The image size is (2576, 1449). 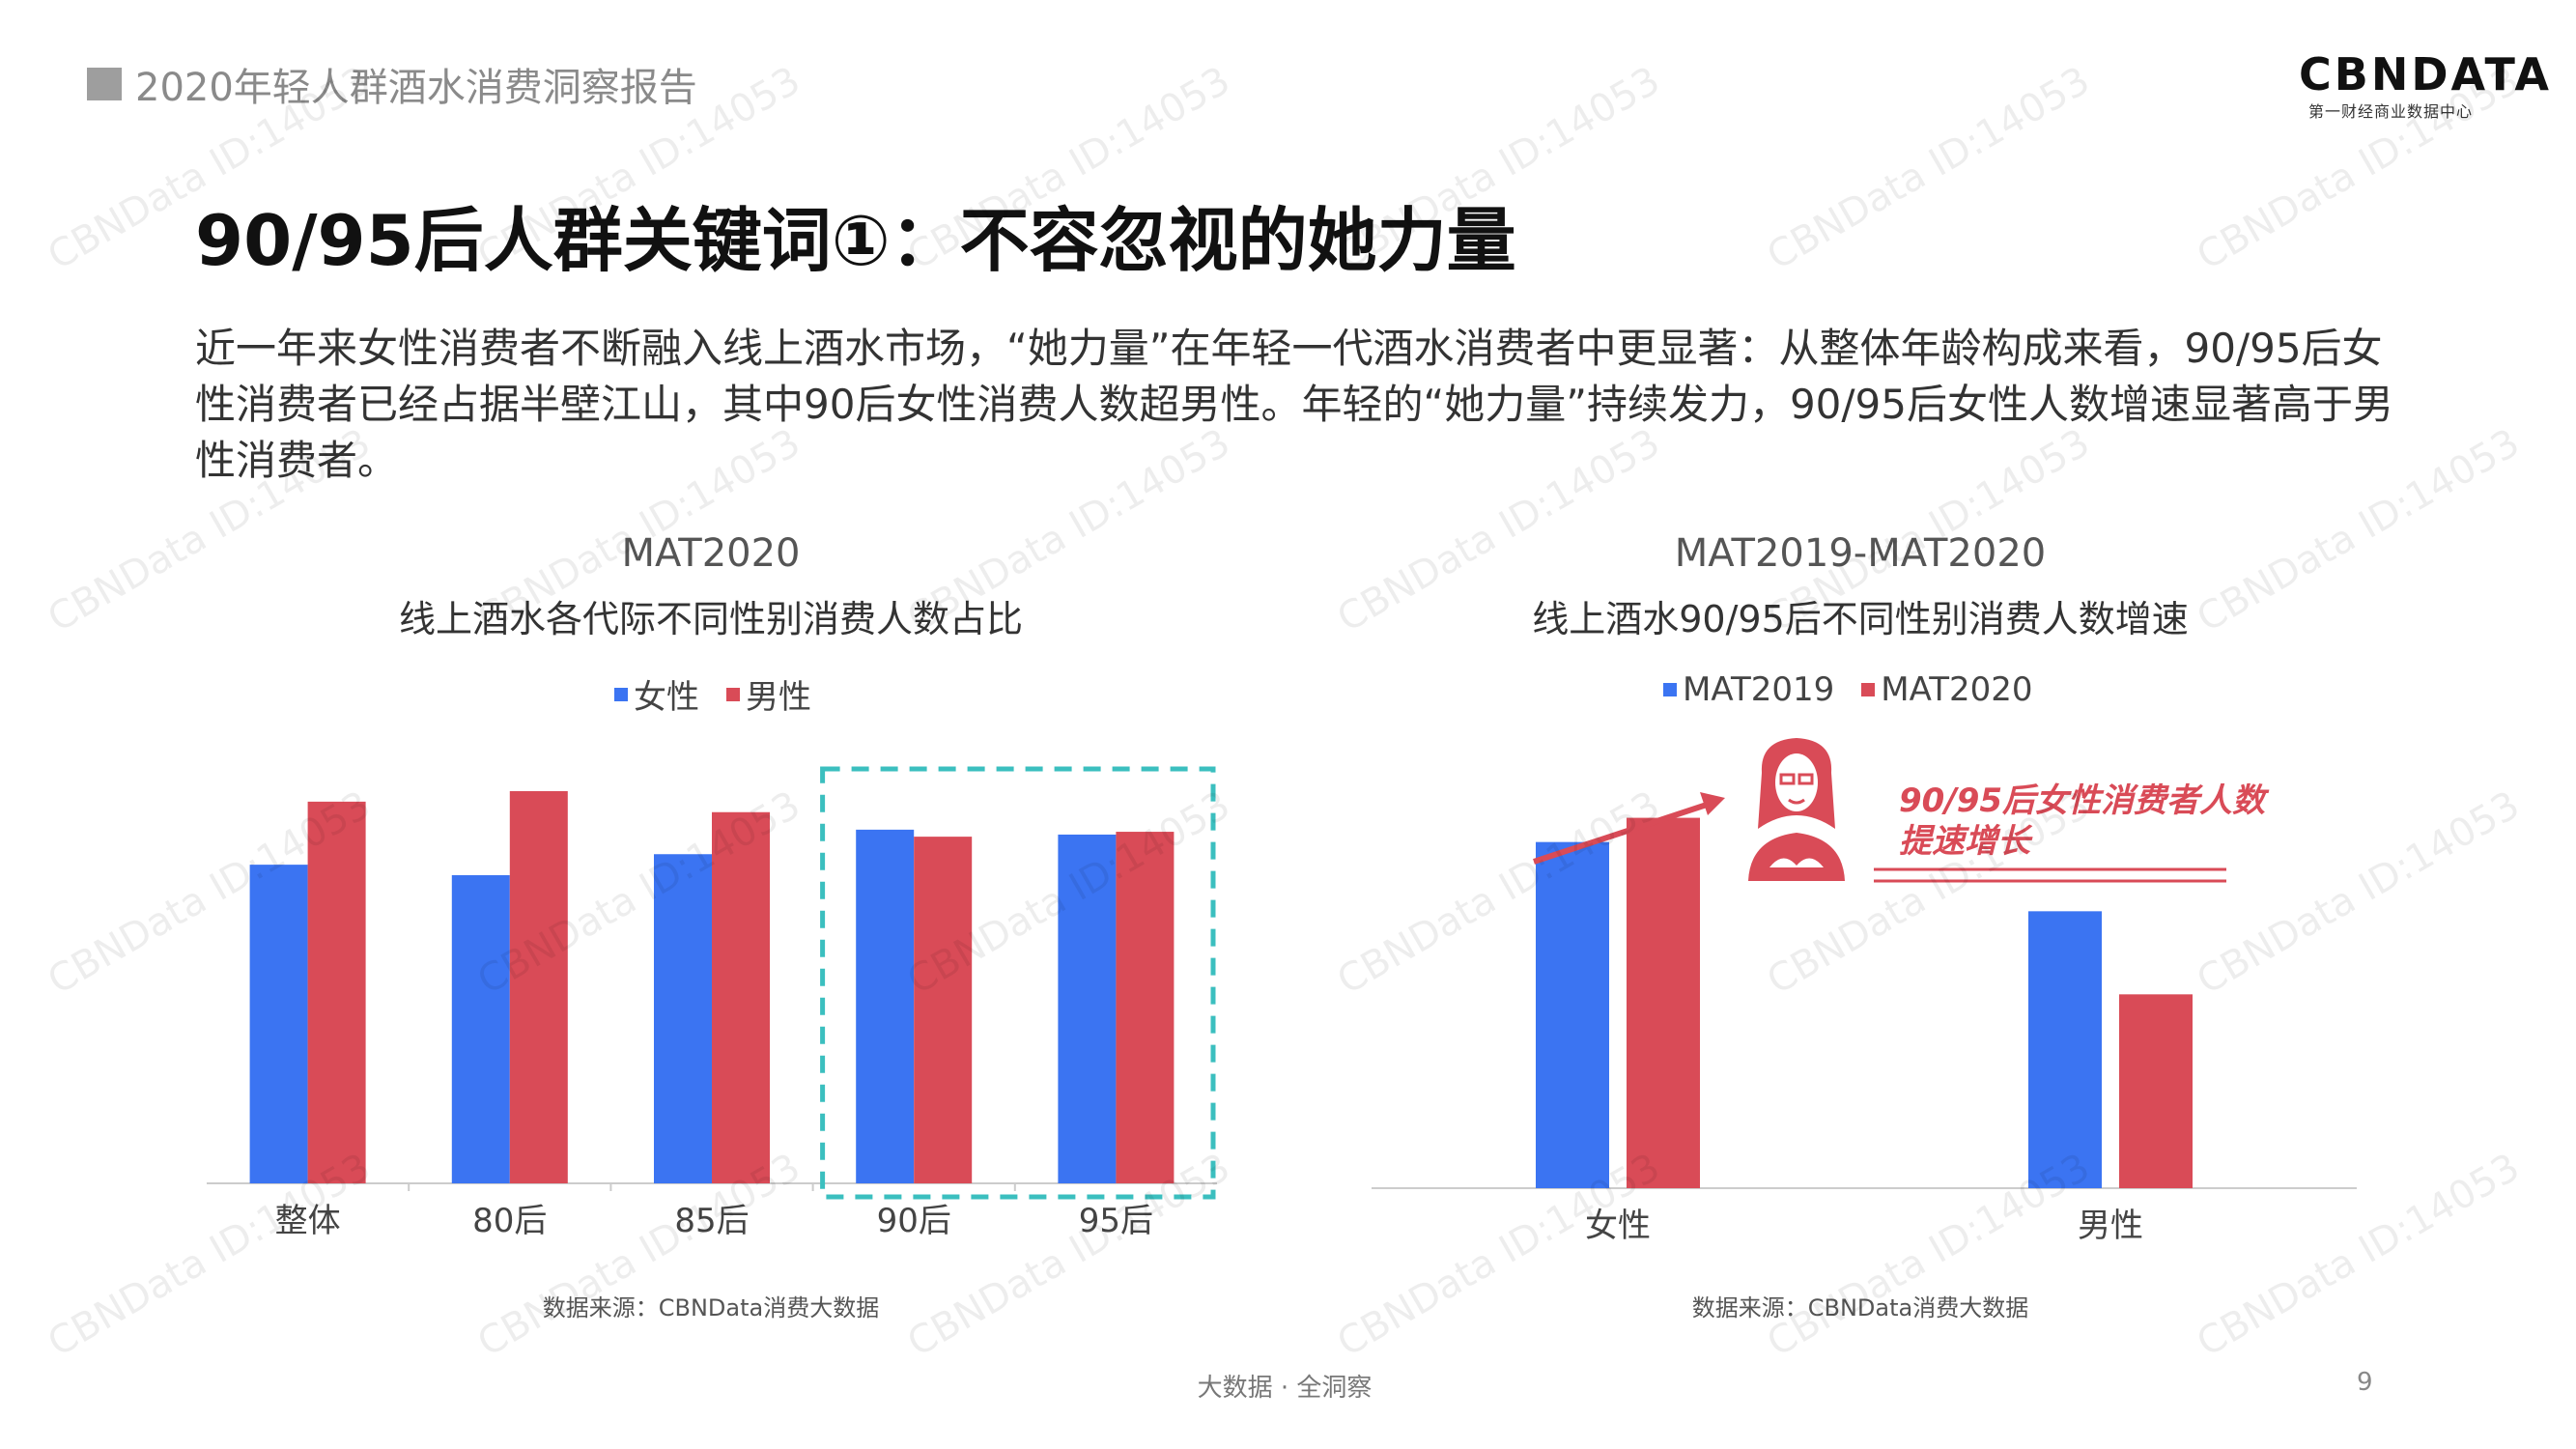 I want to click on chart1-x-tick-label: 95后, so click(x=1116, y=1221).